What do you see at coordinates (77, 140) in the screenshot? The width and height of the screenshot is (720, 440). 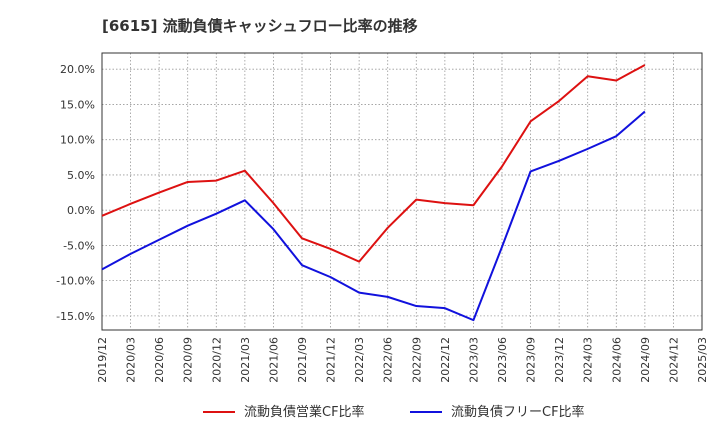 I see `y-tick-label: 10.0%` at bounding box center [77, 140].